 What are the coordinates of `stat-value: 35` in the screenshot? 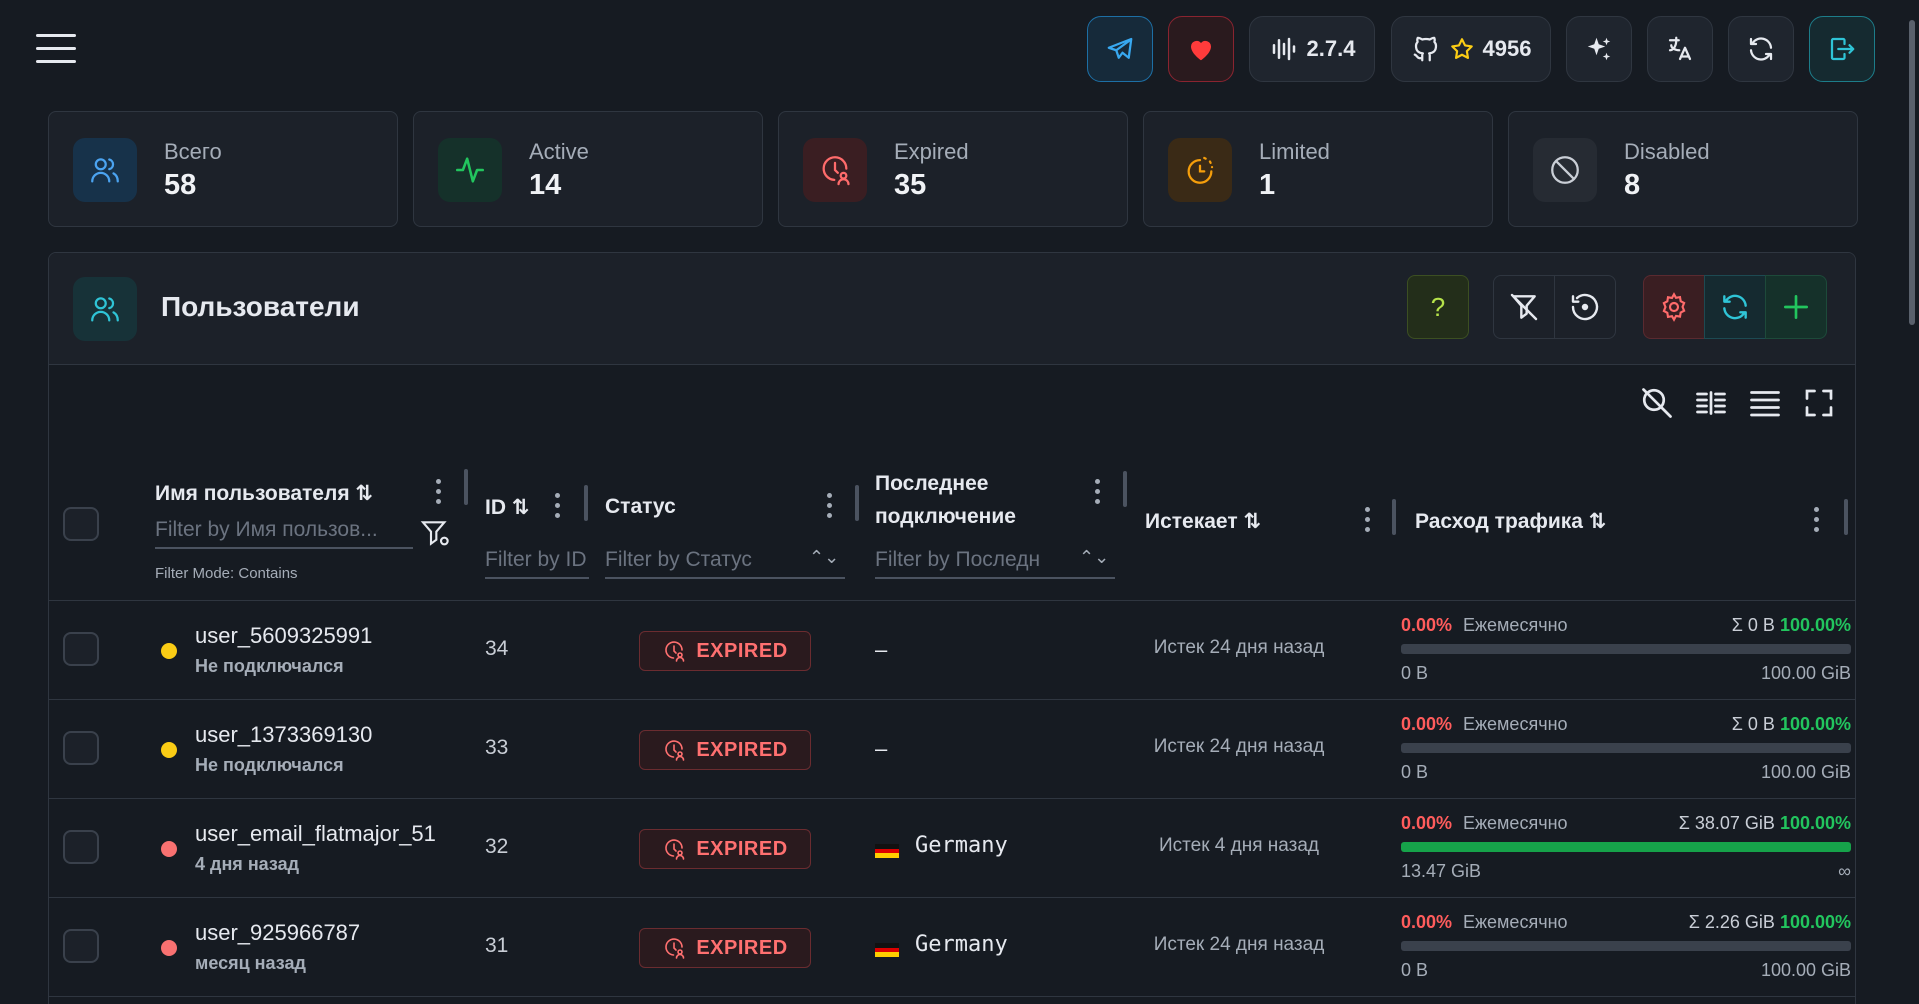 It's located at (910, 185).